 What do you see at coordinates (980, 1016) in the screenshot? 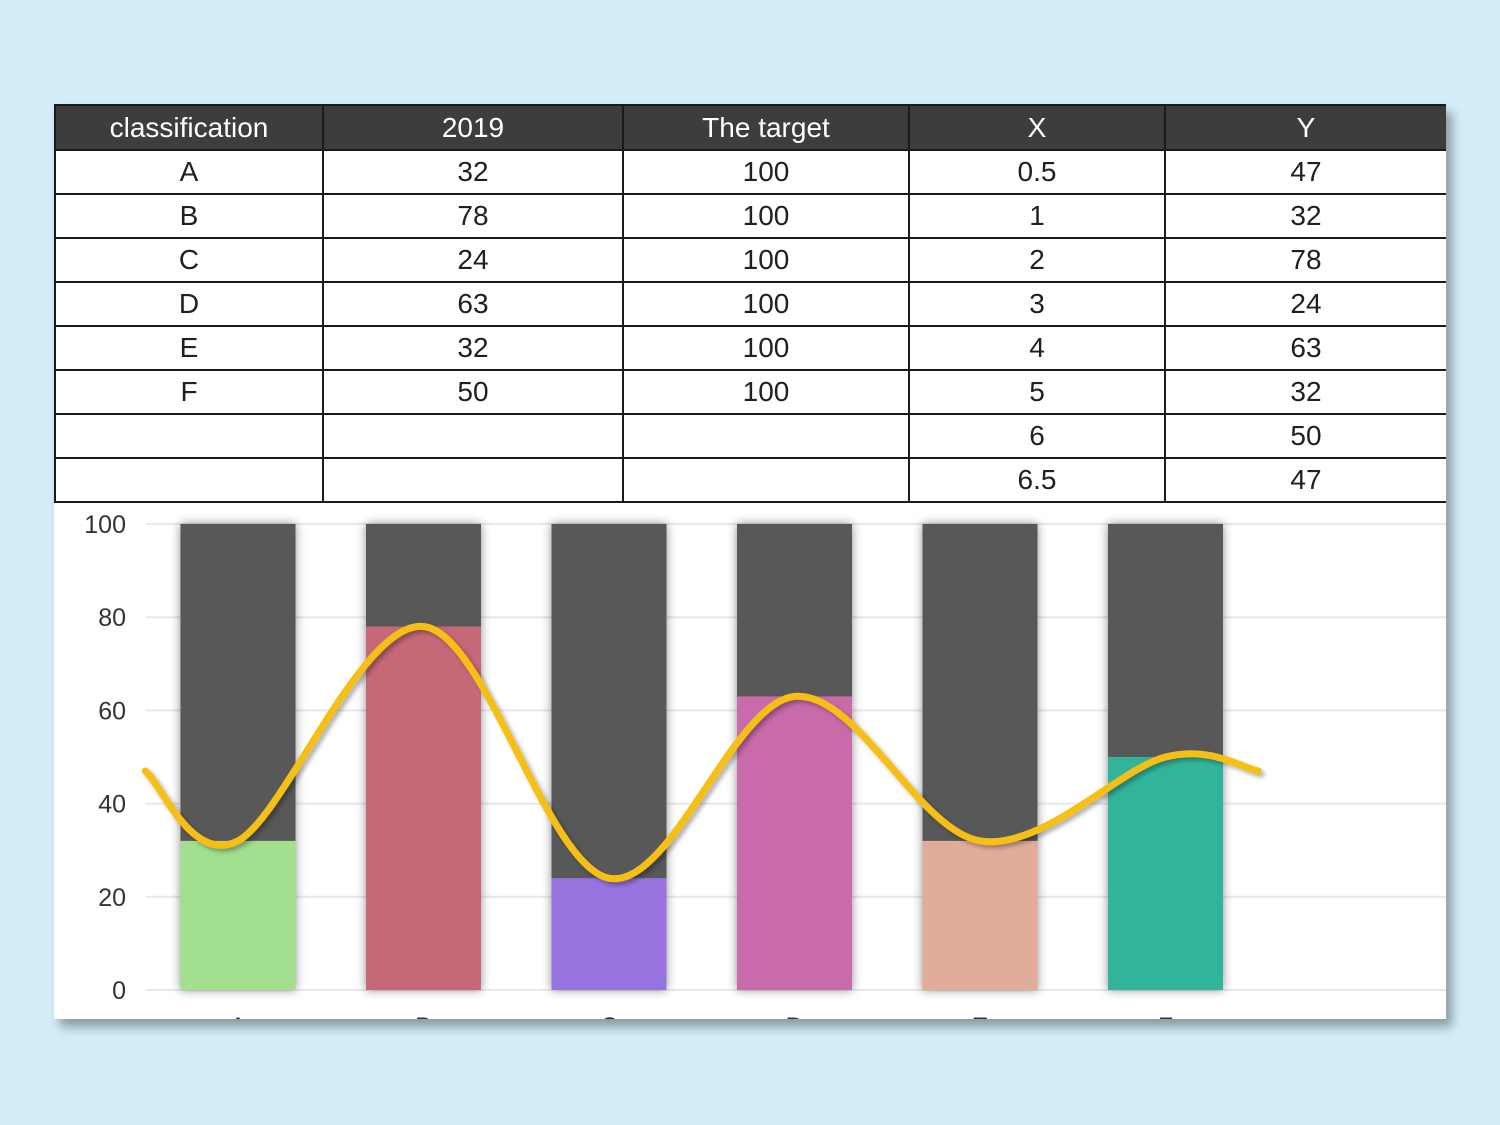
I see `x-tick-label: E` at bounding box center [980, 1016].